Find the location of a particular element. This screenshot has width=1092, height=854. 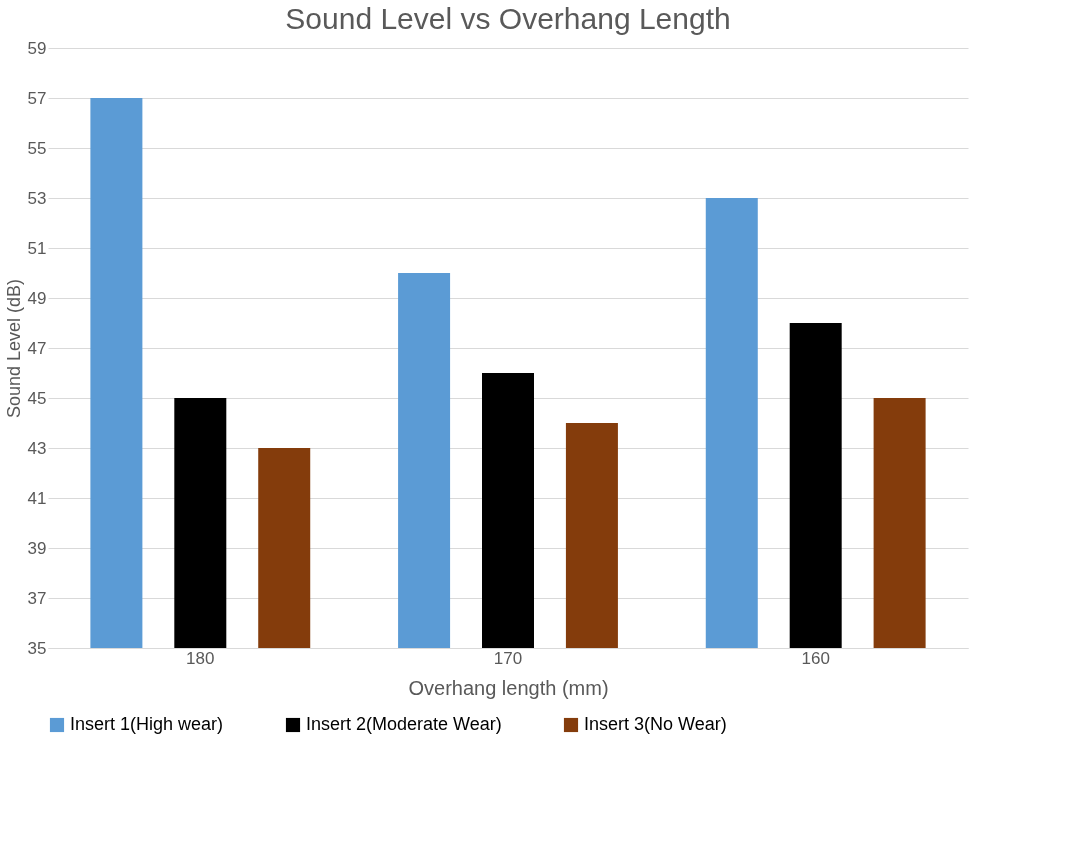

y-axis-title: Sound Level (dB) is located at coordinates (13, 348).